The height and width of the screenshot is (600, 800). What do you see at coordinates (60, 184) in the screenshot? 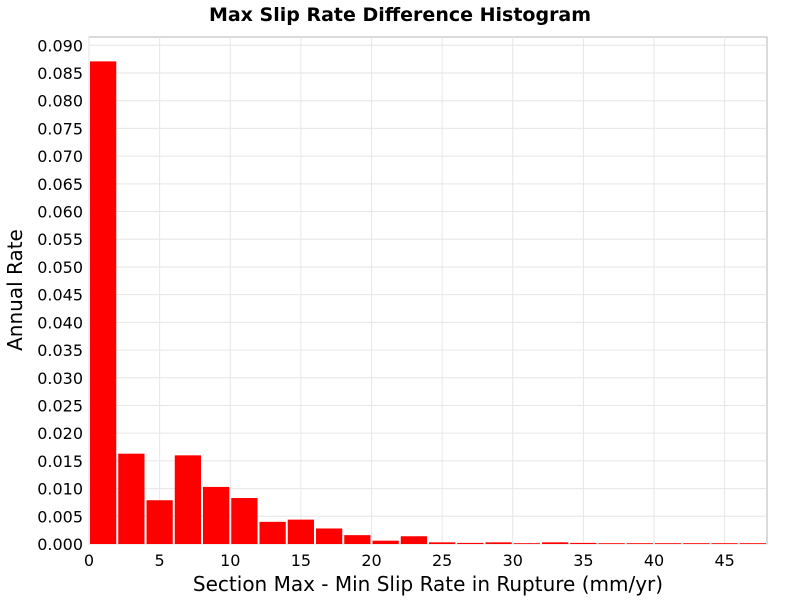
I see `y-tick-label: 0.065` at bounding box center [60, 184].